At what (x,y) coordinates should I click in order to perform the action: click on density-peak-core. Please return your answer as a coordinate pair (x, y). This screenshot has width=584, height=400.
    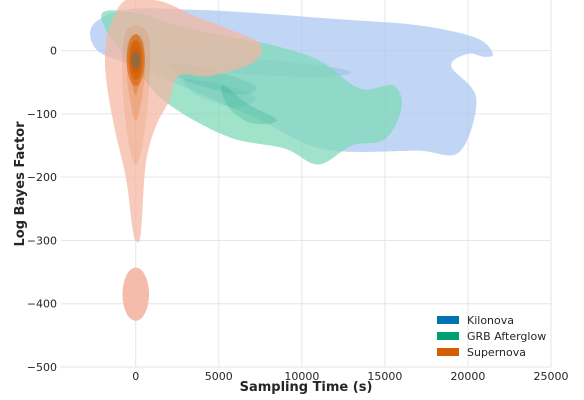
    Looking at the image, I should click on (135, 60).